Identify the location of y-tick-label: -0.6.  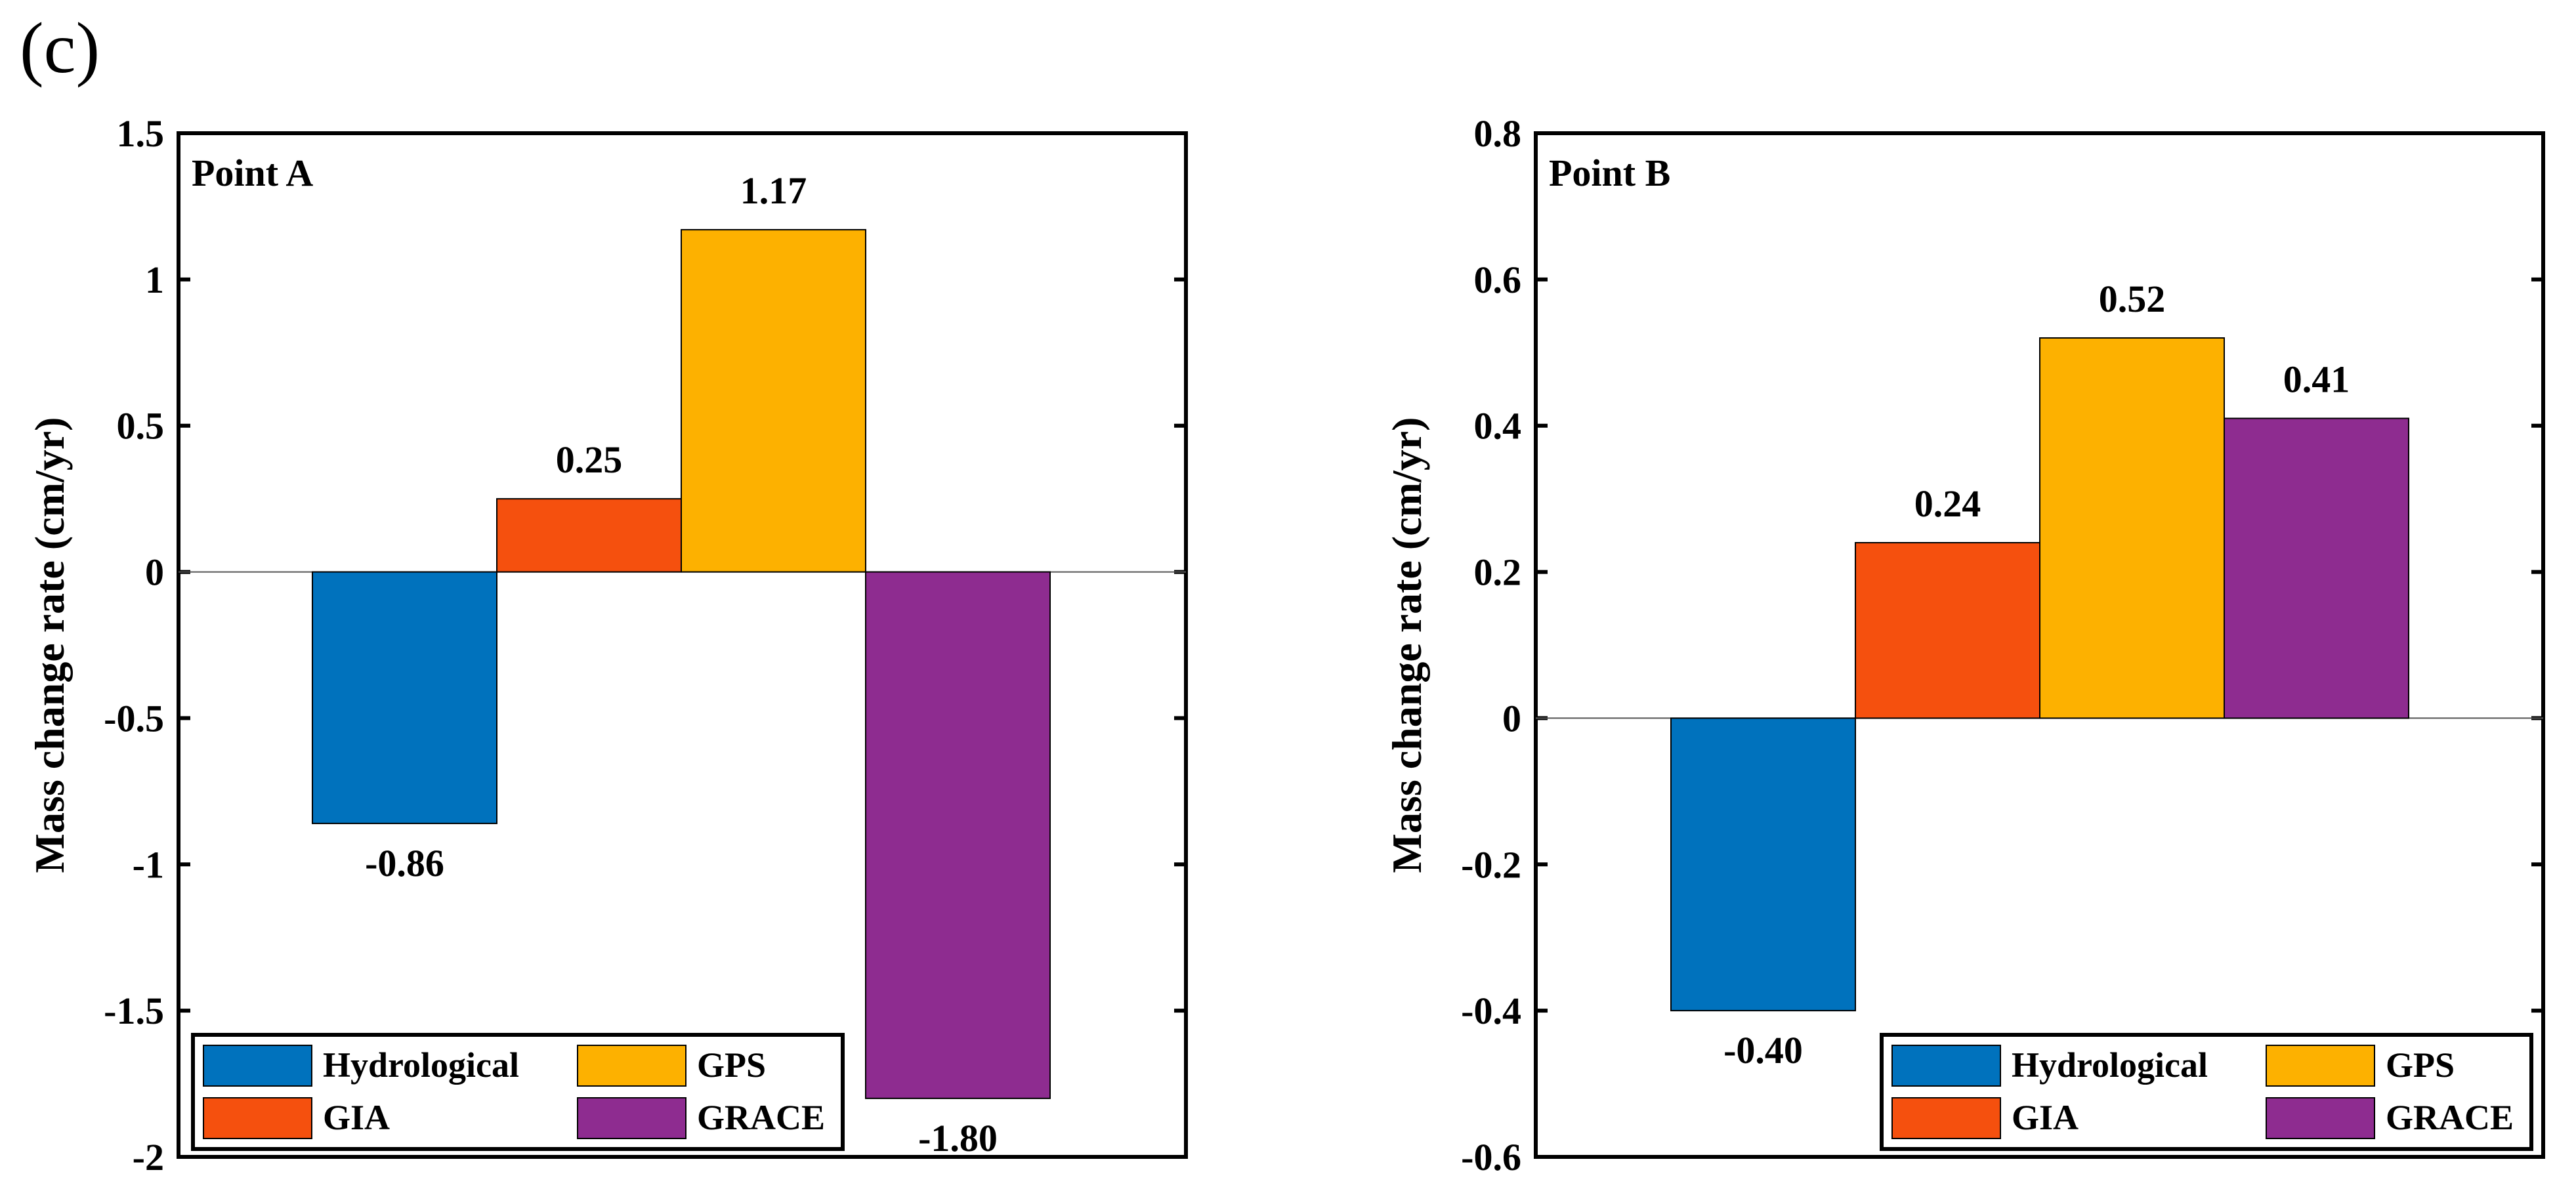
(1491, 1157).